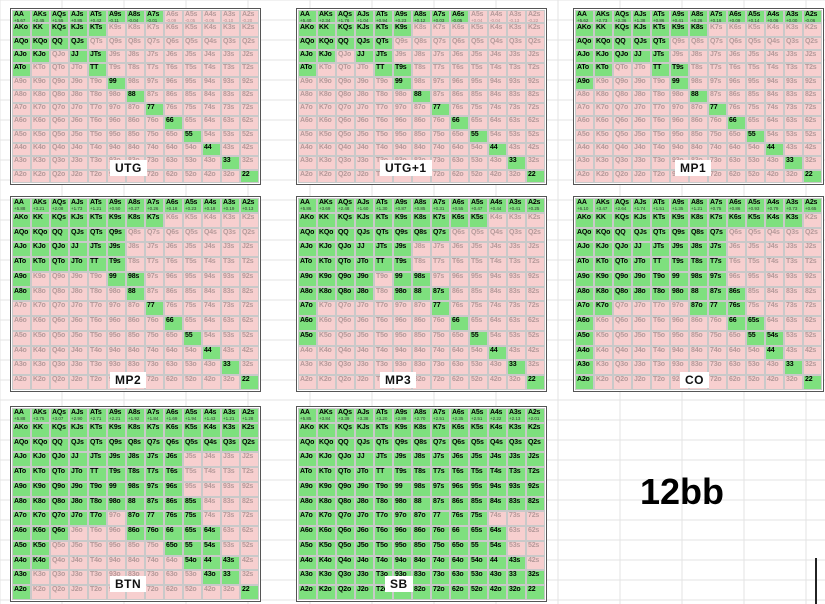 This screenshot has width=825, height=604. Describe the element at coordinates (535, 150) in the screenshot. I see `hand-cell: 42s` at that location.